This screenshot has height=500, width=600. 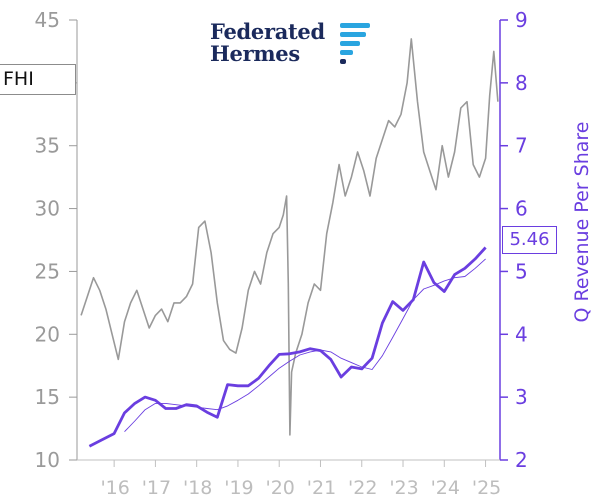 I want to click on x-tick-label: '19, so click(x=238, y=488).